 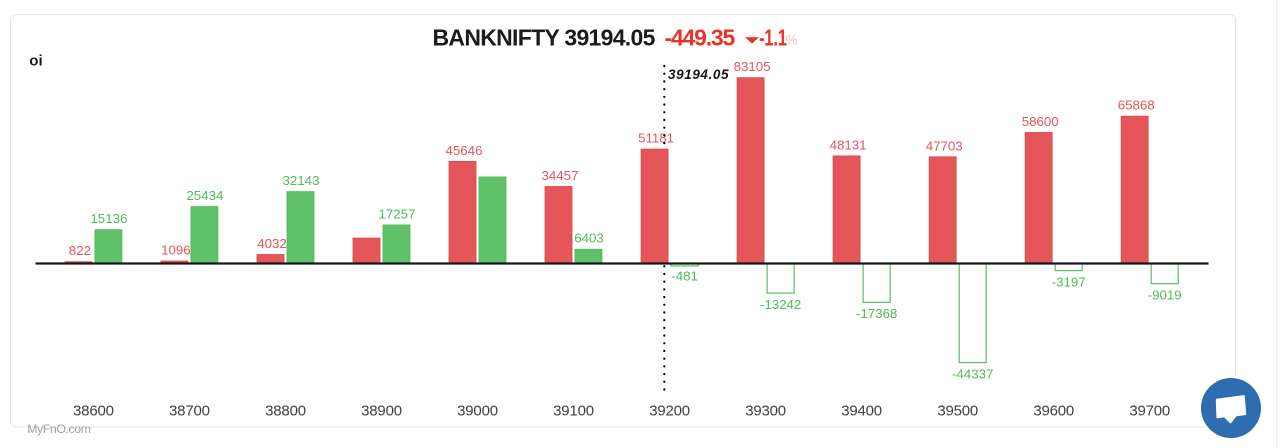 What do you see at coordinates (1040, 121) in the screenshot?
I see `svg-text: 58600` at bounding box center [1040, 121].